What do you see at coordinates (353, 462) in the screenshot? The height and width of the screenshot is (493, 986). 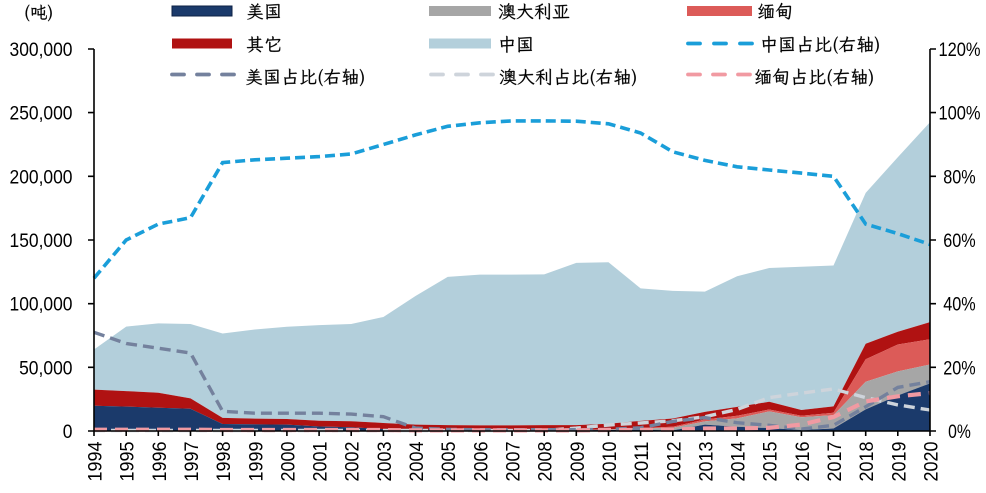 I see `svg-text: 2002` at bounding box center [353, 462].